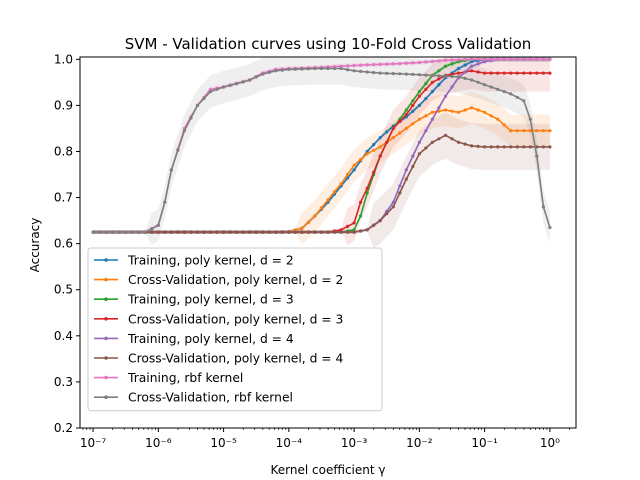  I want to click on legend-label-1: Cross-Validation, poly kernel, d = 2, so click(235, 280).